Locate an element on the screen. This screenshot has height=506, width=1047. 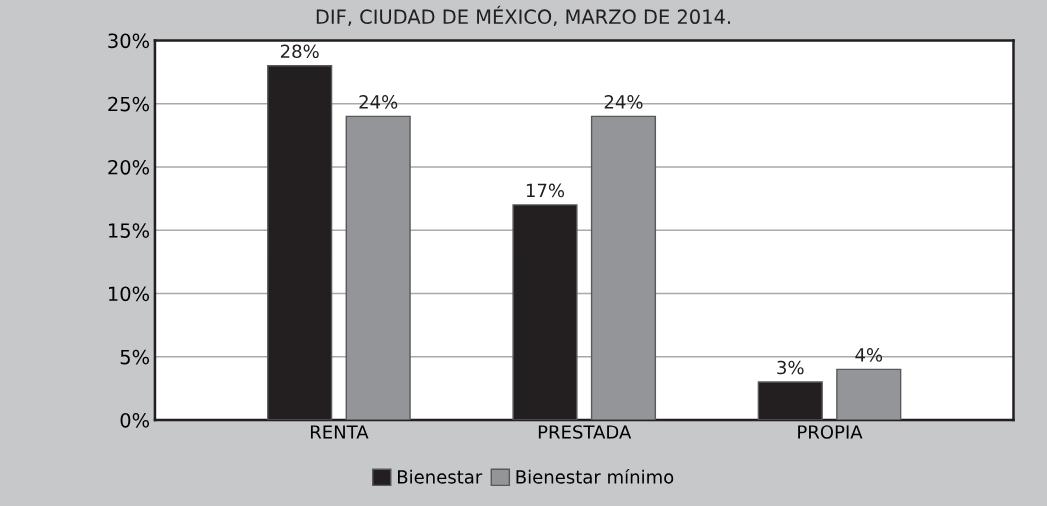
y-tick-label: 0% is located at coordinates (135, 420).